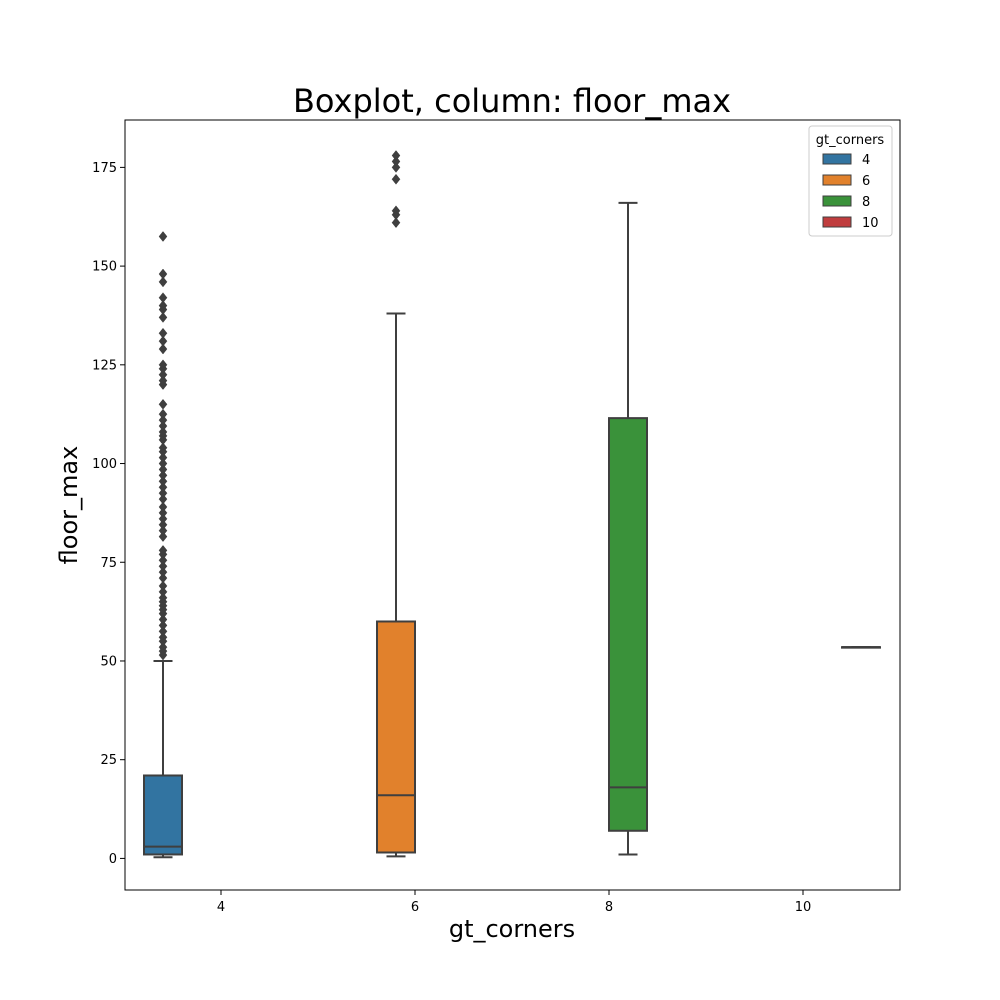 The width and height of the screenshot is (1000, 1000). What do you see at coordinates (69, 505) in the screenshot?
I see `y-axis-label: floor_max` at bounding box center [69, 505].